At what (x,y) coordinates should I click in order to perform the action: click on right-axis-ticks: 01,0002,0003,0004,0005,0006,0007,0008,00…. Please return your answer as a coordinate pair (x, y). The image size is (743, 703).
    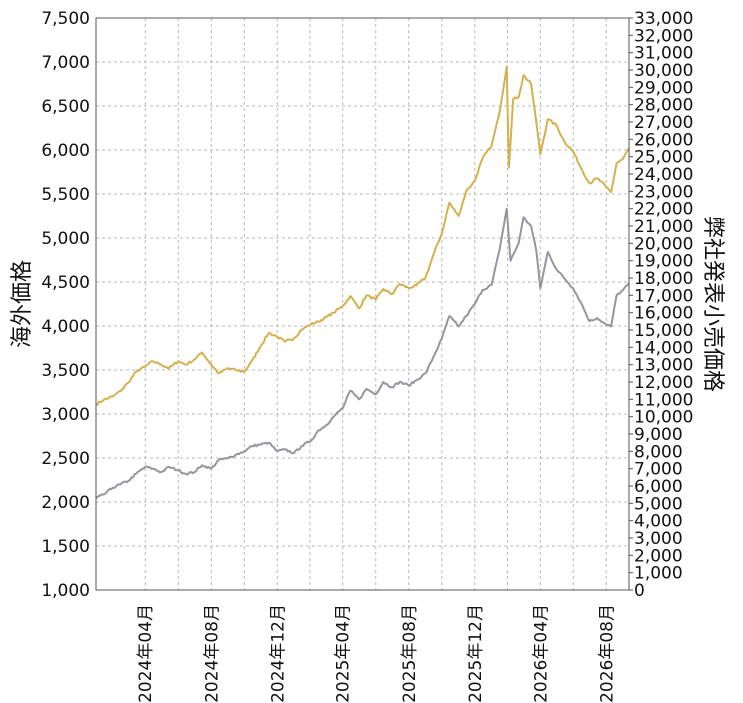
    Looking at the image, I should click on (661, 305).